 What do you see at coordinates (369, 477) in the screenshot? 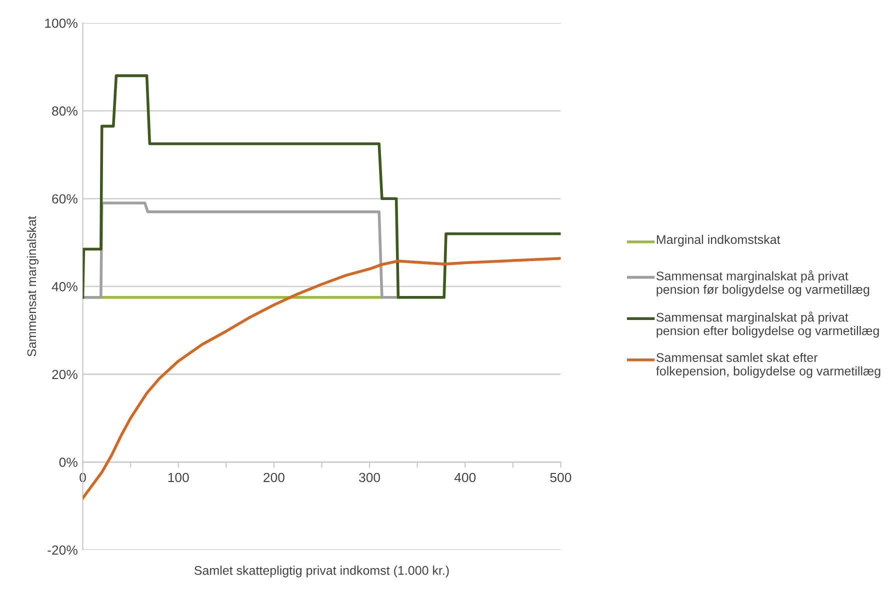
I see `x-tick-label: 300` at bounding box center [369, 477].